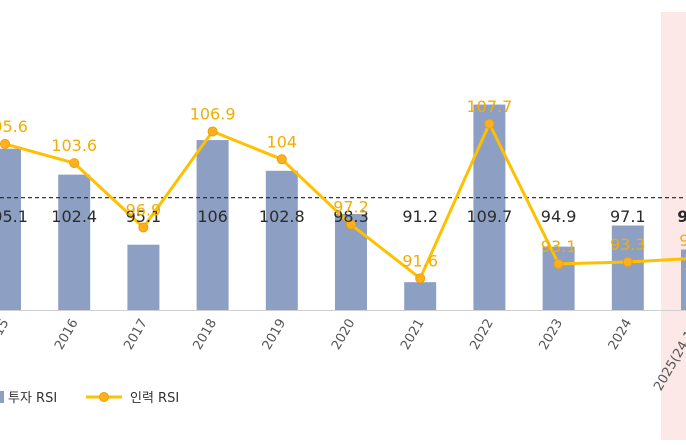 The height and width of the screenshot is (445, 686). Describe the element at coordinates (10, 229) in the screenshot. I see `bar-2015` at that location.